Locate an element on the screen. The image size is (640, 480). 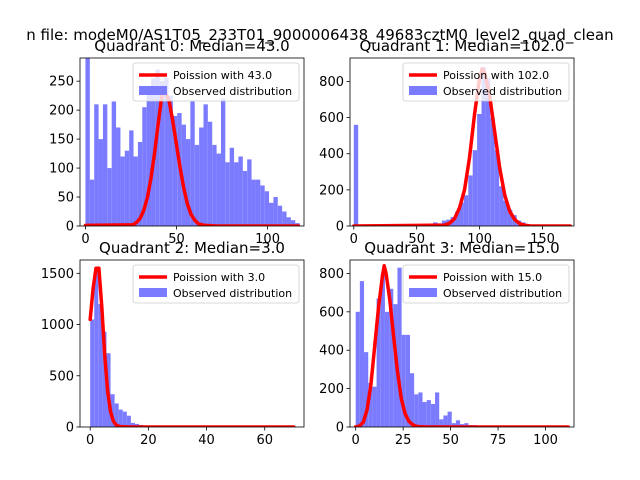
x-tick-label: 20 is located at coordinates (148, 440).